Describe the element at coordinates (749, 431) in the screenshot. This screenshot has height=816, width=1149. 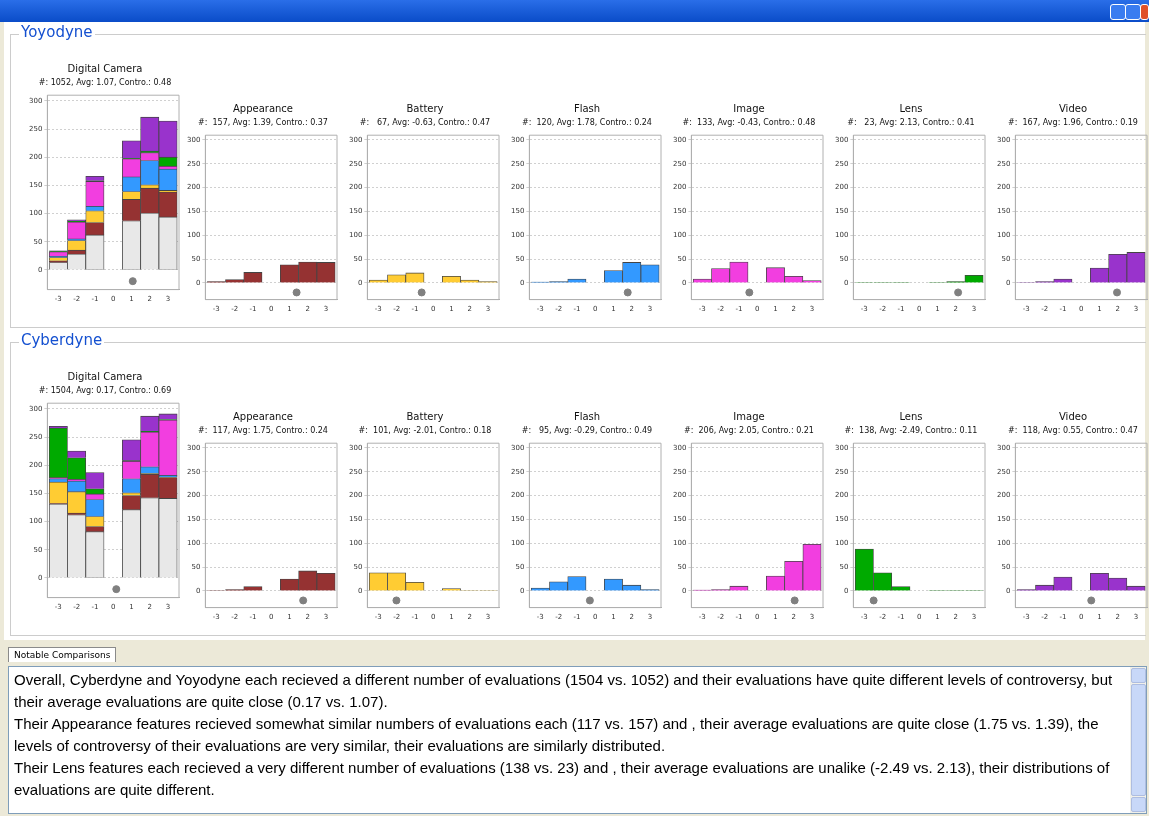
I see `chart-subtitle: #: 206, Avg: 2.05, Contro.: 0.21` at that location.